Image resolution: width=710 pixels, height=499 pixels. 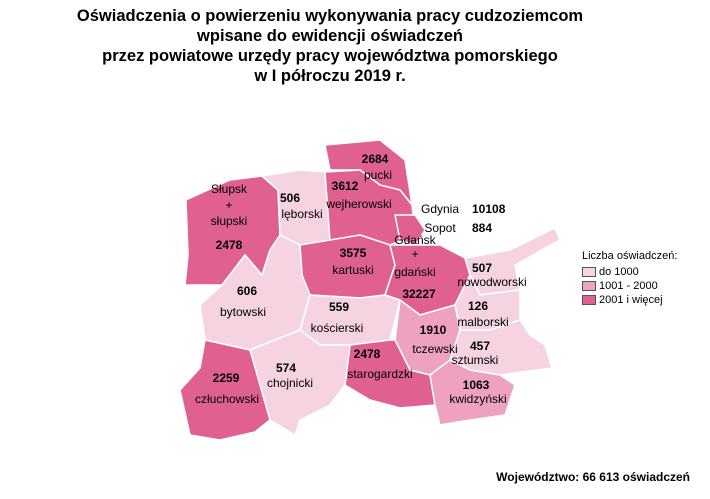 I want to click on county-name-wejherowski: wejherowski, so click(x=358, y=204).